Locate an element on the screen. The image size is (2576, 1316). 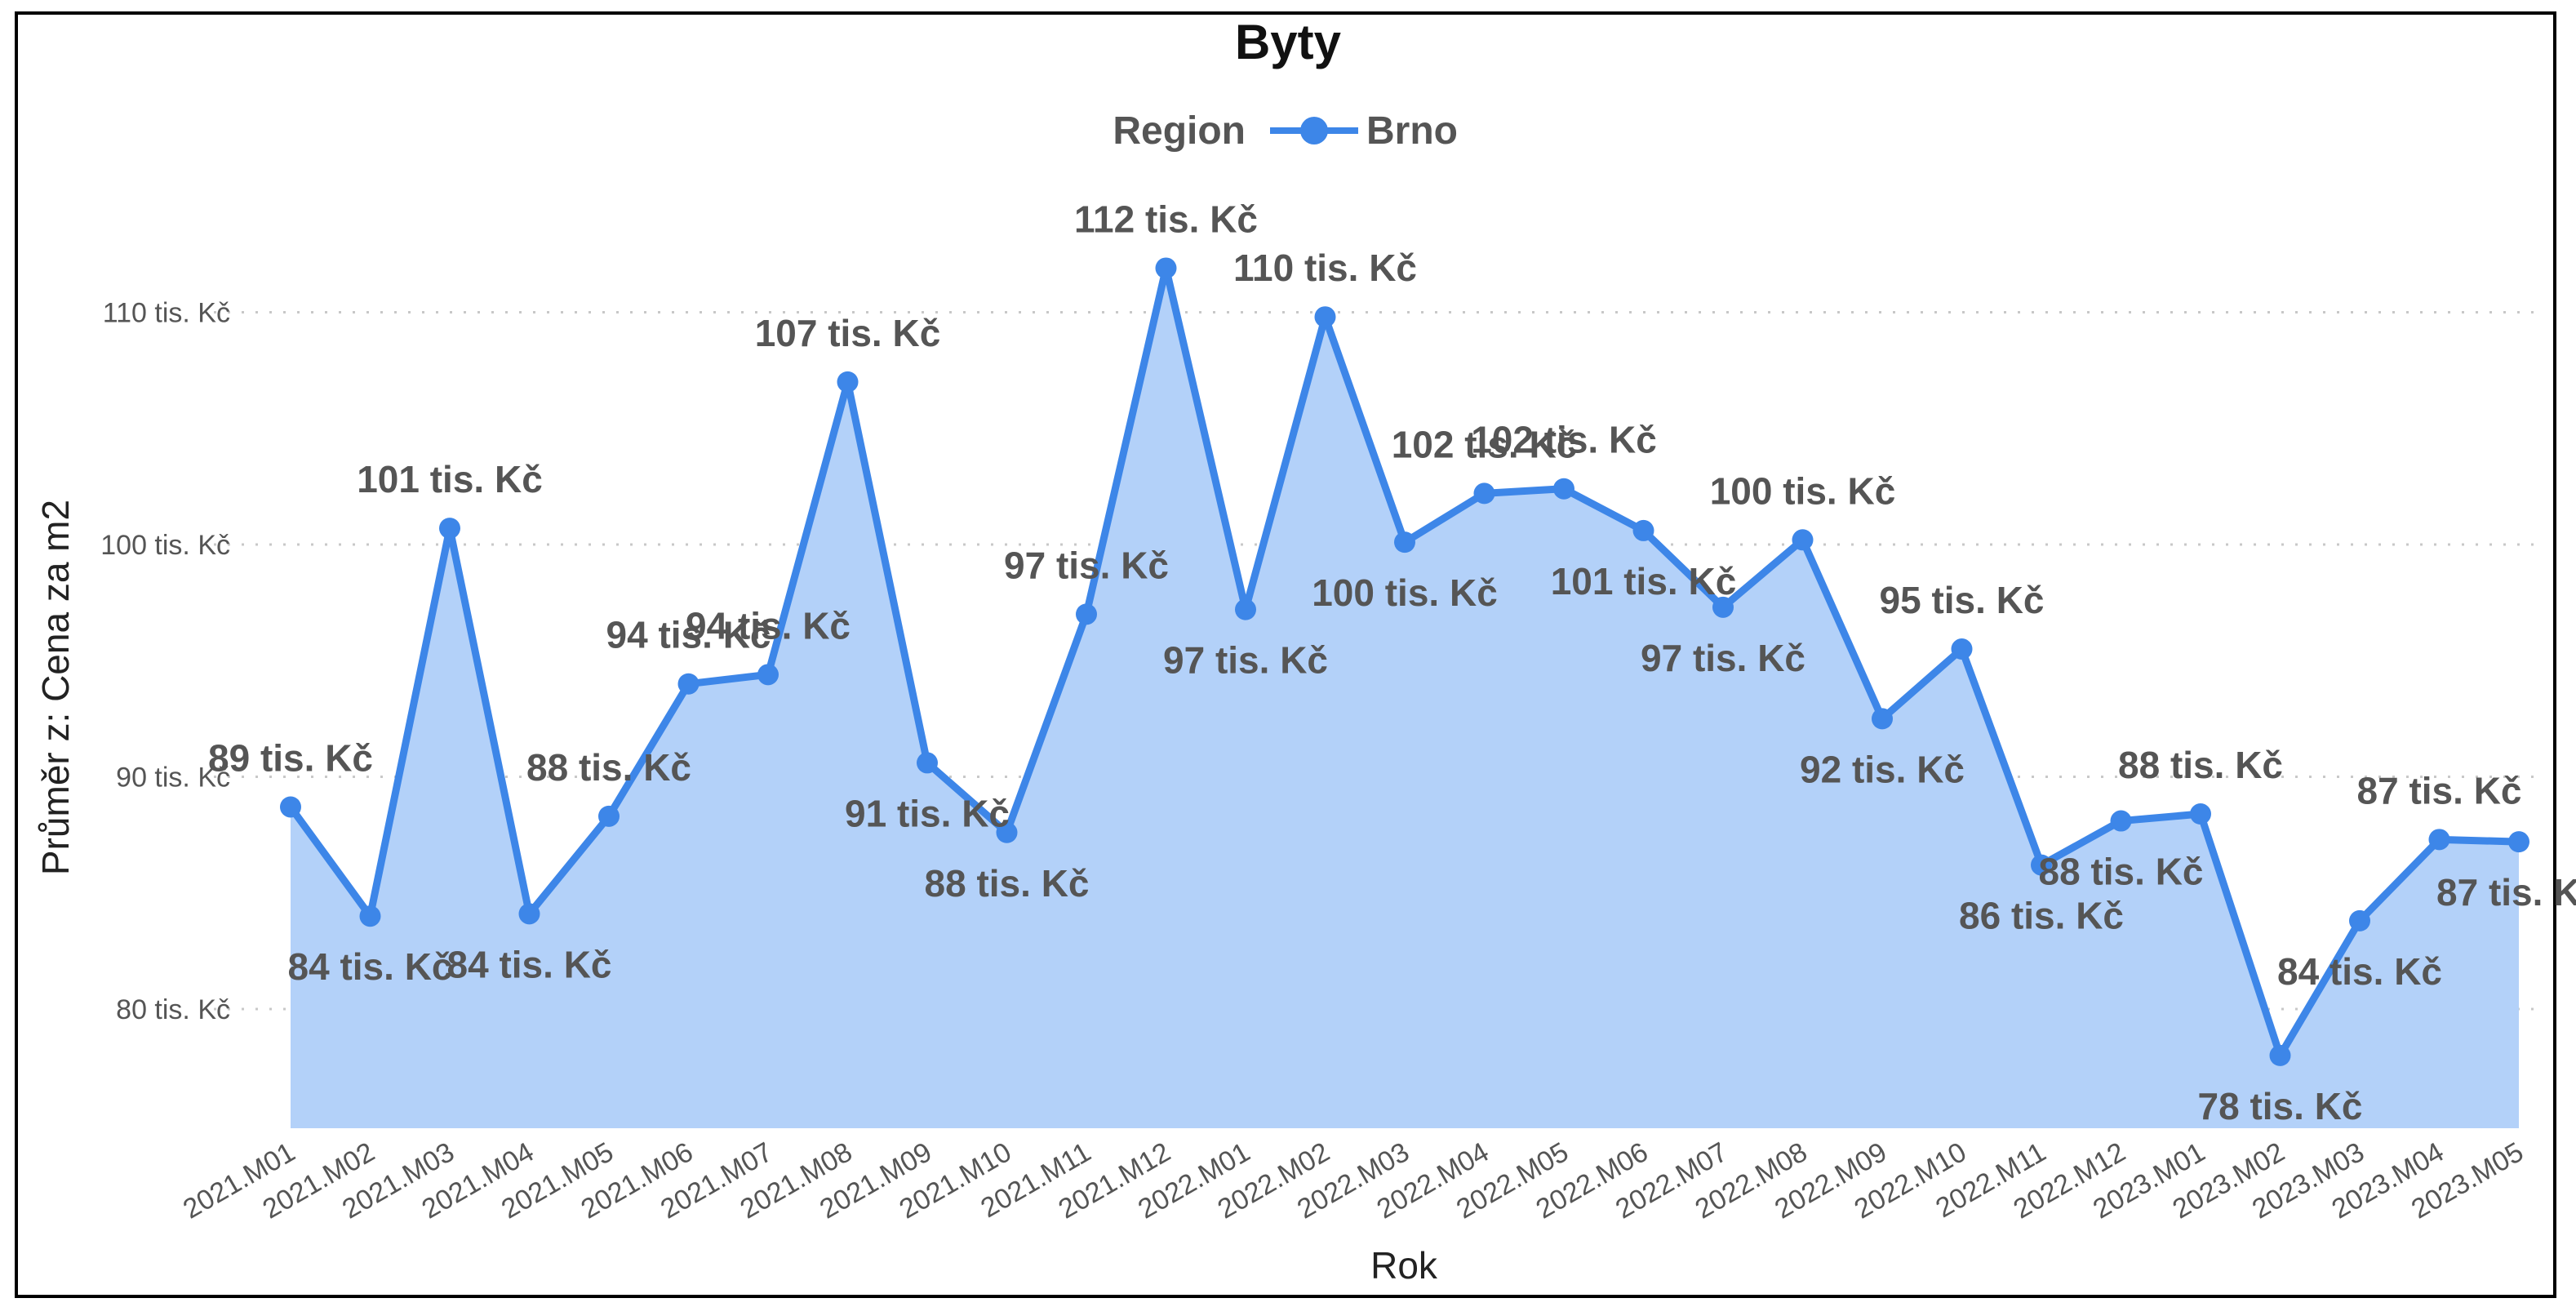
data-point-2021.M10 is located at coordinates (1007, 832).